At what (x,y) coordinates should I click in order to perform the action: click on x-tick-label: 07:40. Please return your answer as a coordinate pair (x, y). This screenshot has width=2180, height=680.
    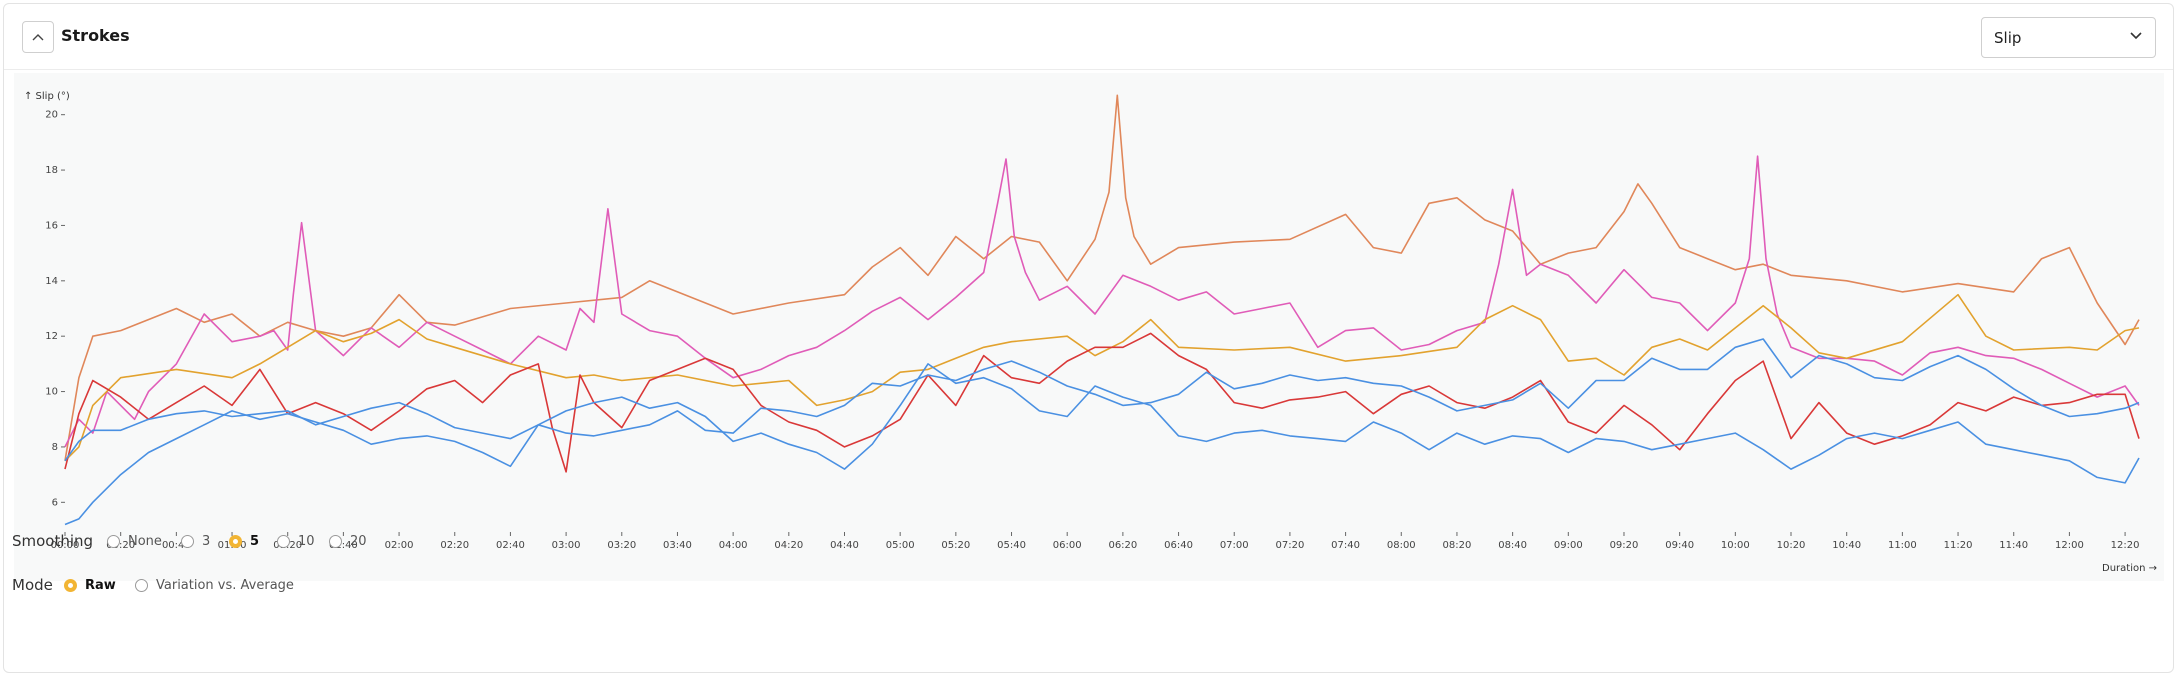
    Looking at the image, I should click on (1345, 545).